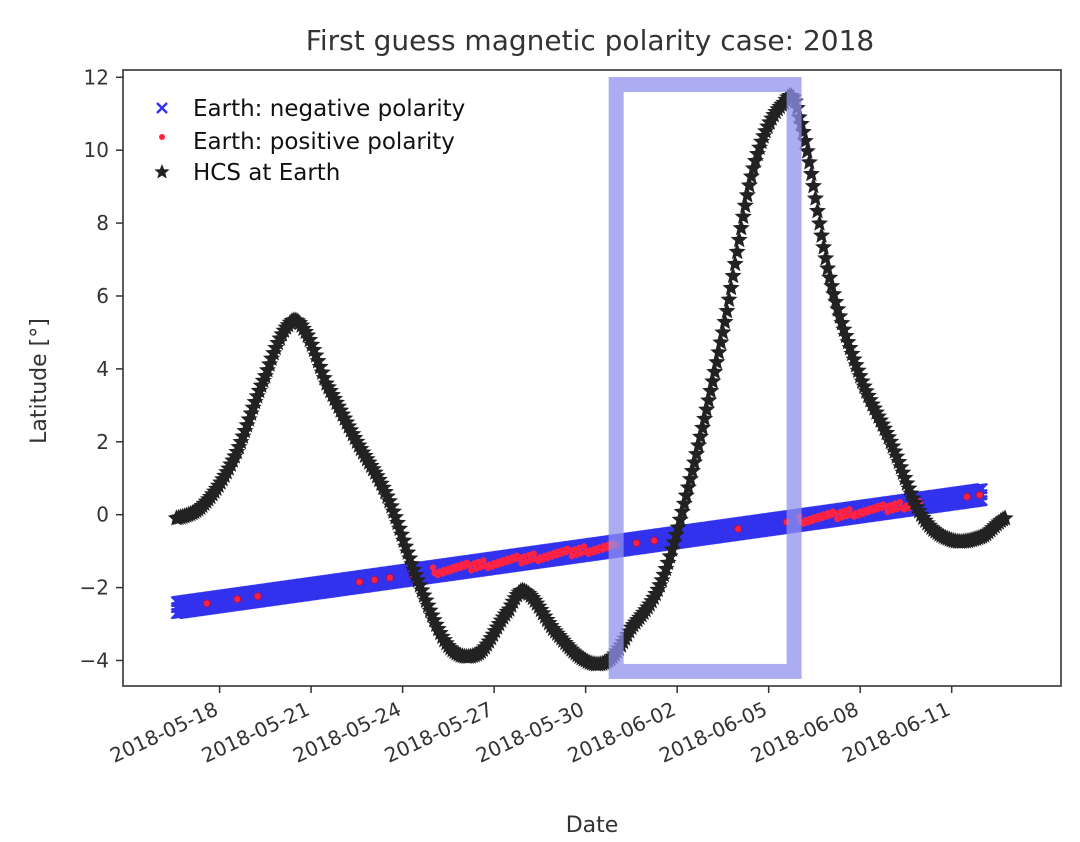 The height and width of the screenshot is (842, 1080). I want to click on legend-marker-hcs, so click(162, 171).